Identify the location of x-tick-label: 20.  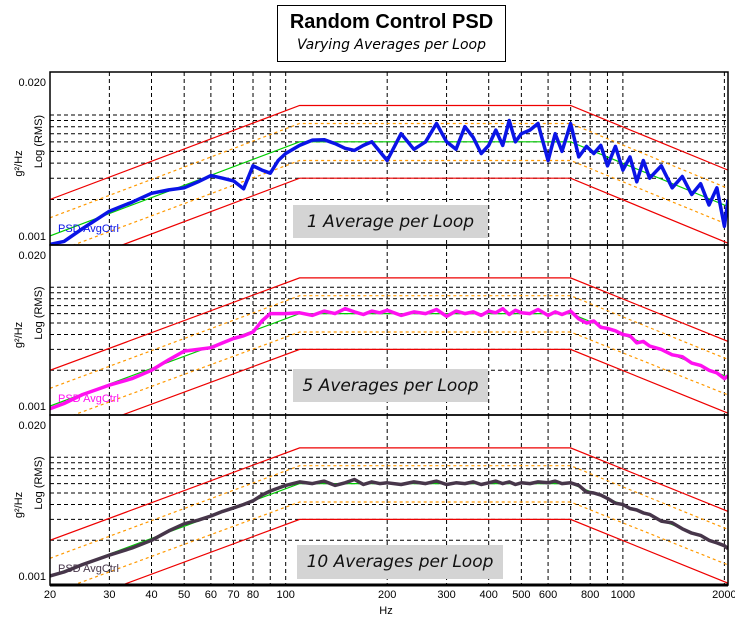
(50, 595).